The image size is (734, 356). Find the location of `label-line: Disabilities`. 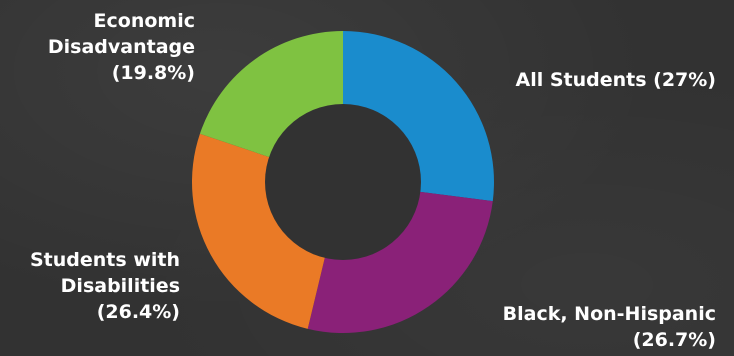

label-line: Disabilities is located at coordinates (120, 286).